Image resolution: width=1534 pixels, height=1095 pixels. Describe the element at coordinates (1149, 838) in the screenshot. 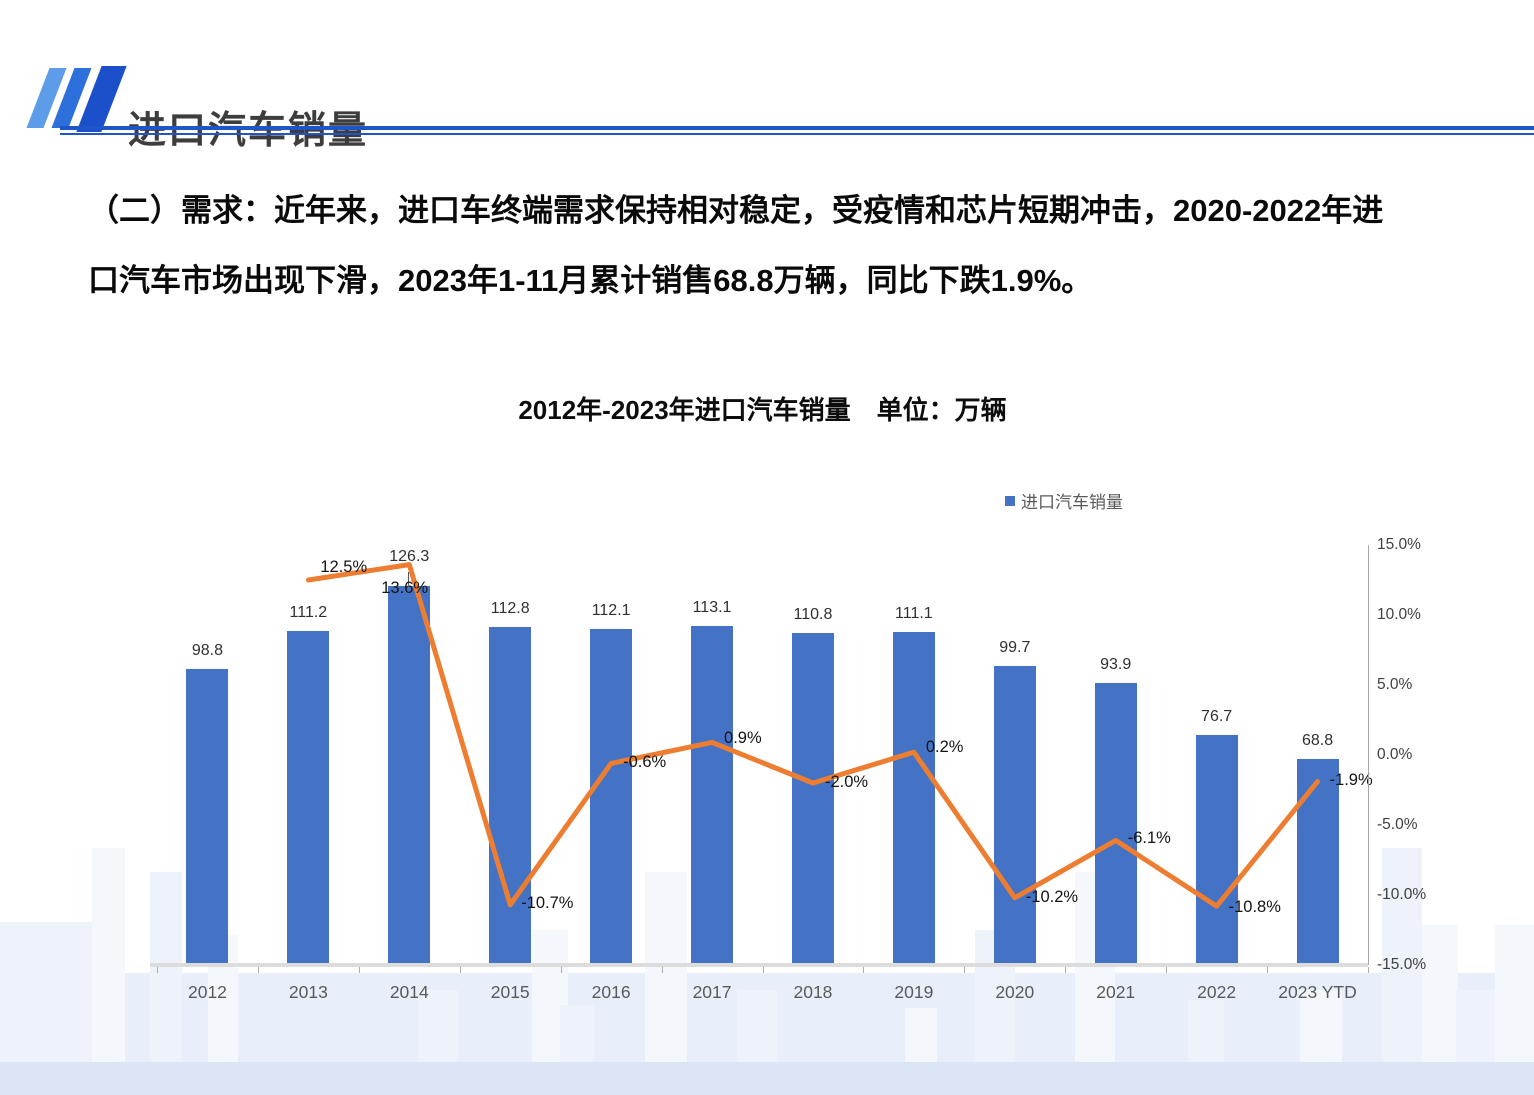

I see `line-value-label: -6.1%` at that location.